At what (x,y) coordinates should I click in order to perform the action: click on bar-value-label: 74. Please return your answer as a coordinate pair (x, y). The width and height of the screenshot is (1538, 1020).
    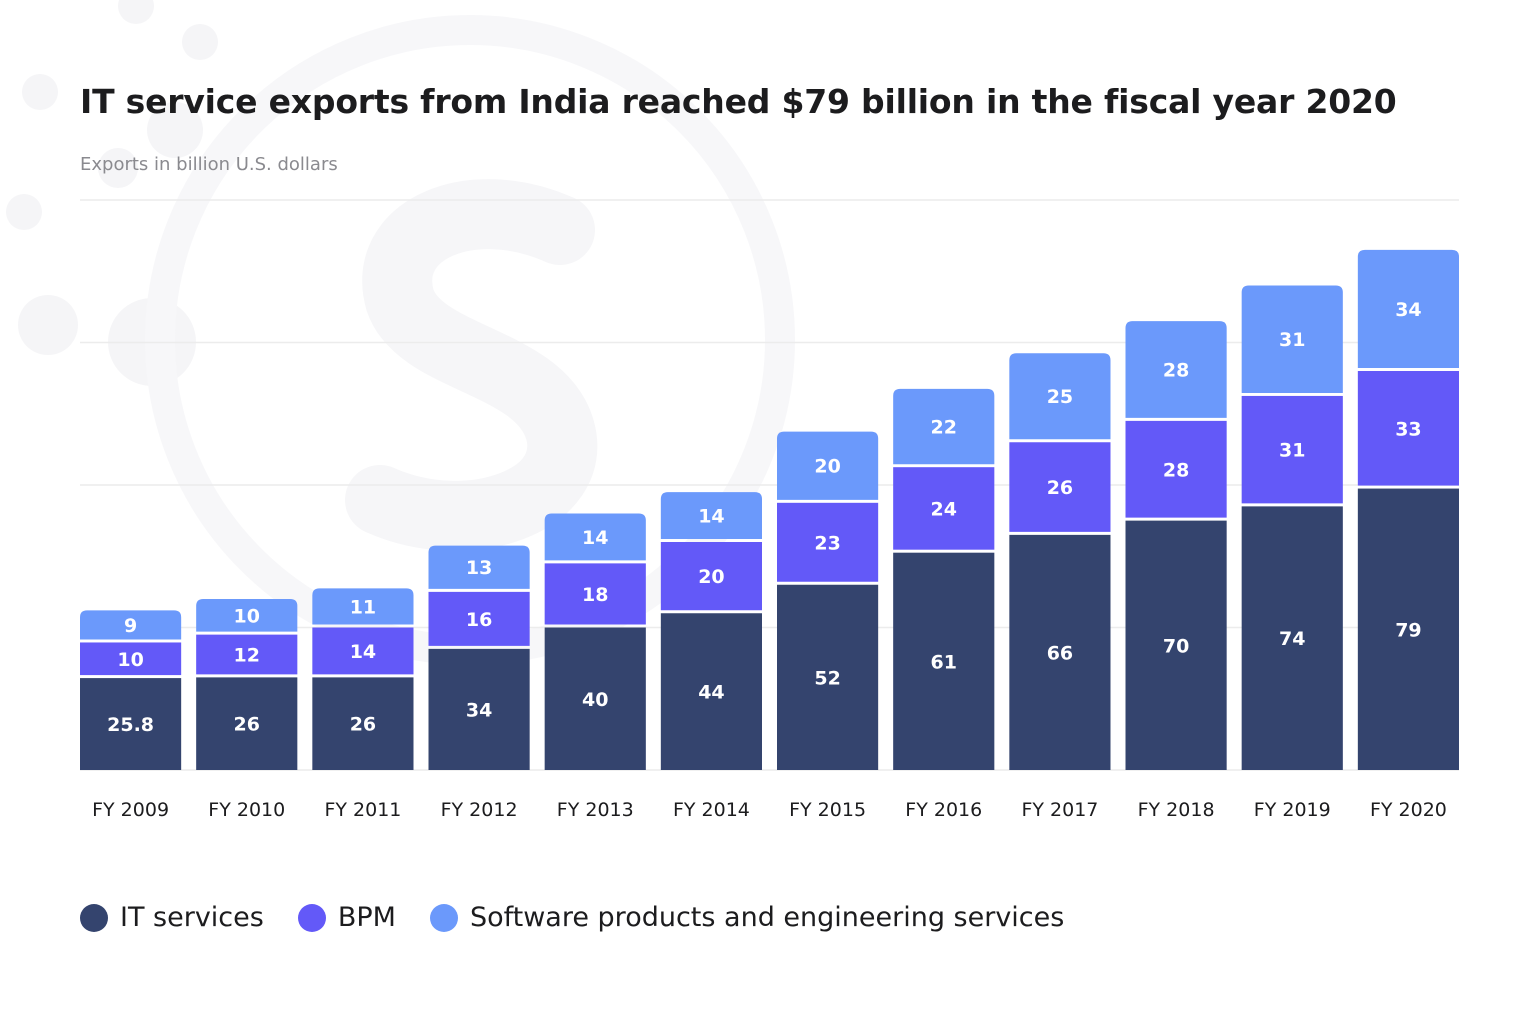
    Looking at the image, I should click on (1292, 639).